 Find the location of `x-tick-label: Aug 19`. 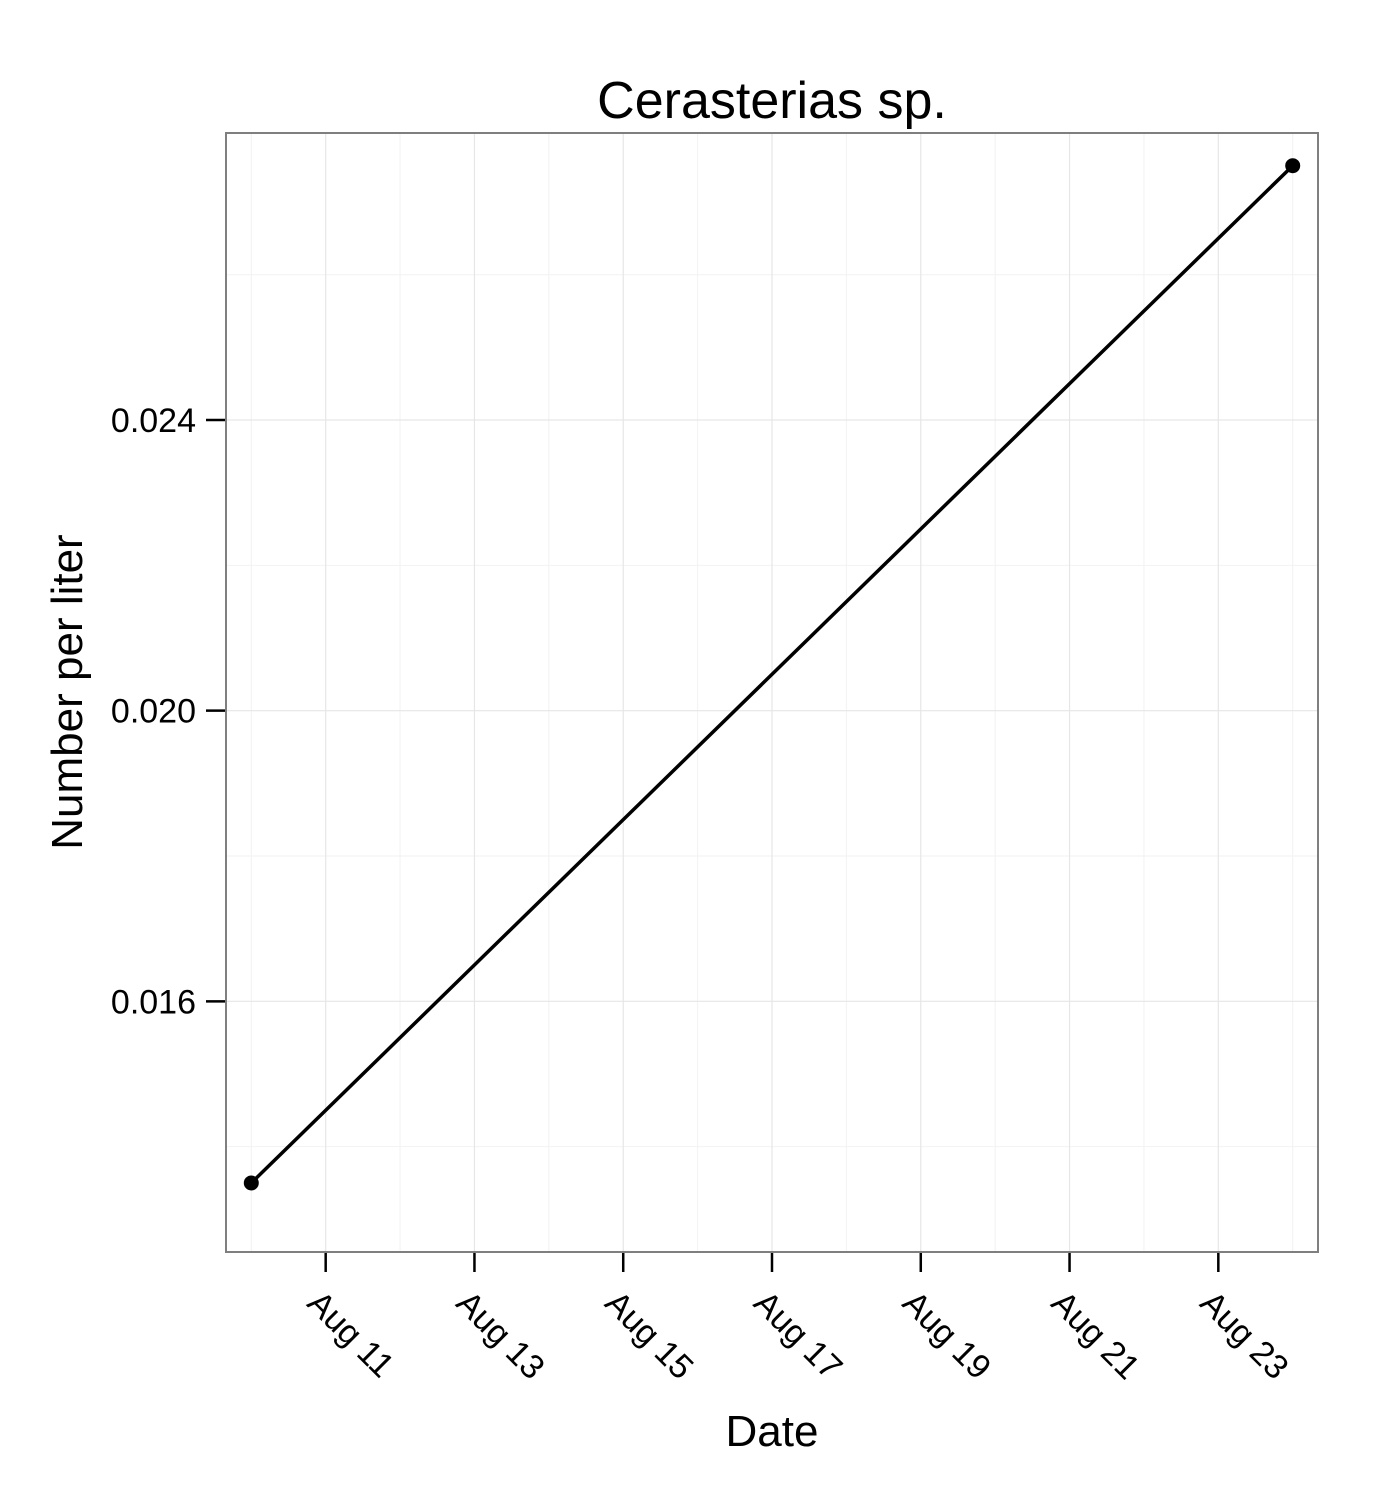

x-tick-label: Aug 19 is located at coordinates (946, 1335).